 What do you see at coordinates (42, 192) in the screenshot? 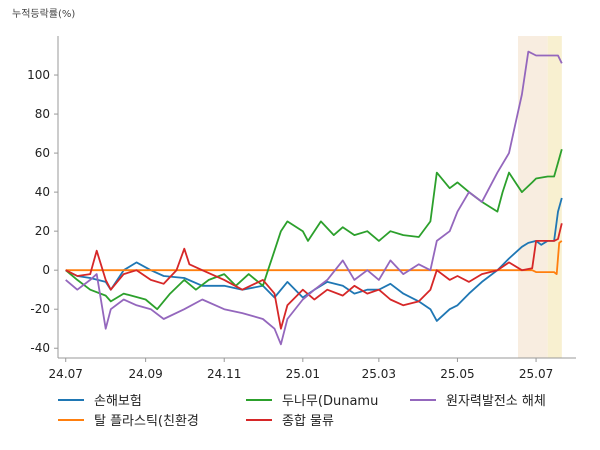
I see `y-tick-label: 40` at bounding box center [42, 192].